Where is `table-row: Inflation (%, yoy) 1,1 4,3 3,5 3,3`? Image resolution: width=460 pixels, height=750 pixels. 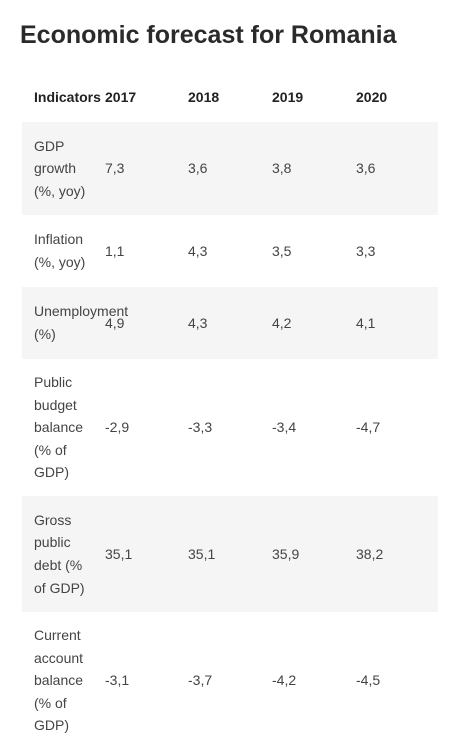 table-row: Inflation (%, yoy) 1,1 4,3 3,5 3,3 is located at coordinates (230, 251).